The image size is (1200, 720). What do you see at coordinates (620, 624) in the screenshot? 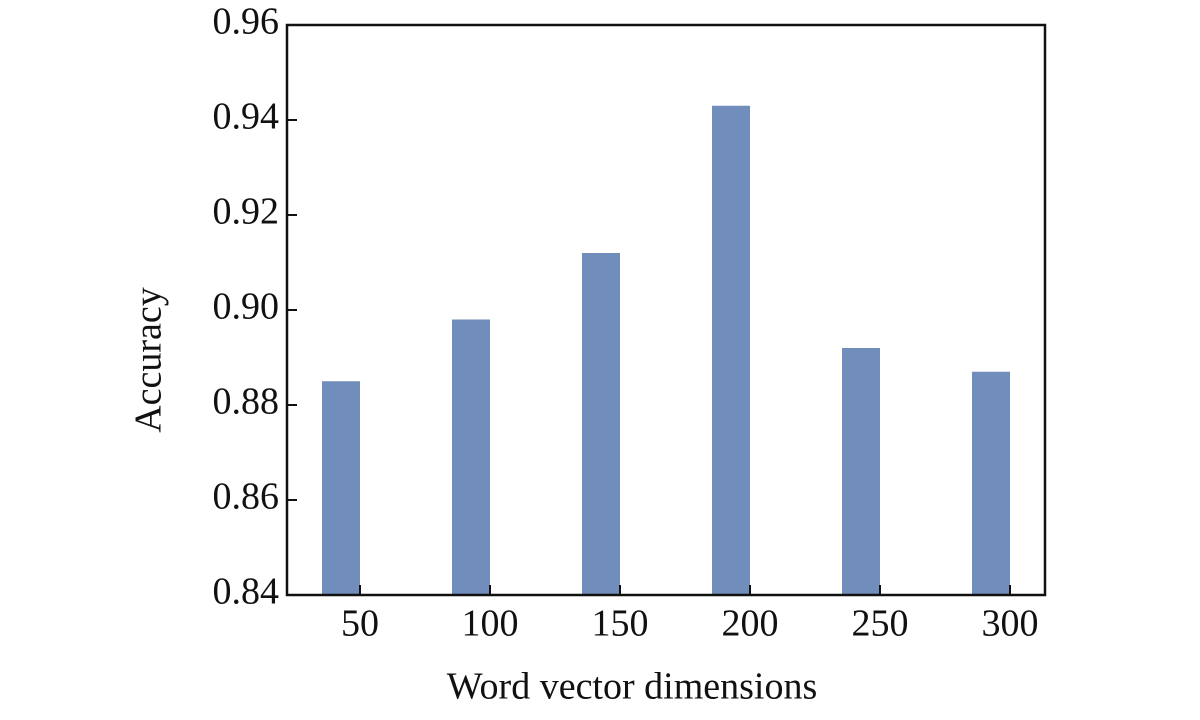
I see `x-tick-label: 150` at bounding box center [620, 624].